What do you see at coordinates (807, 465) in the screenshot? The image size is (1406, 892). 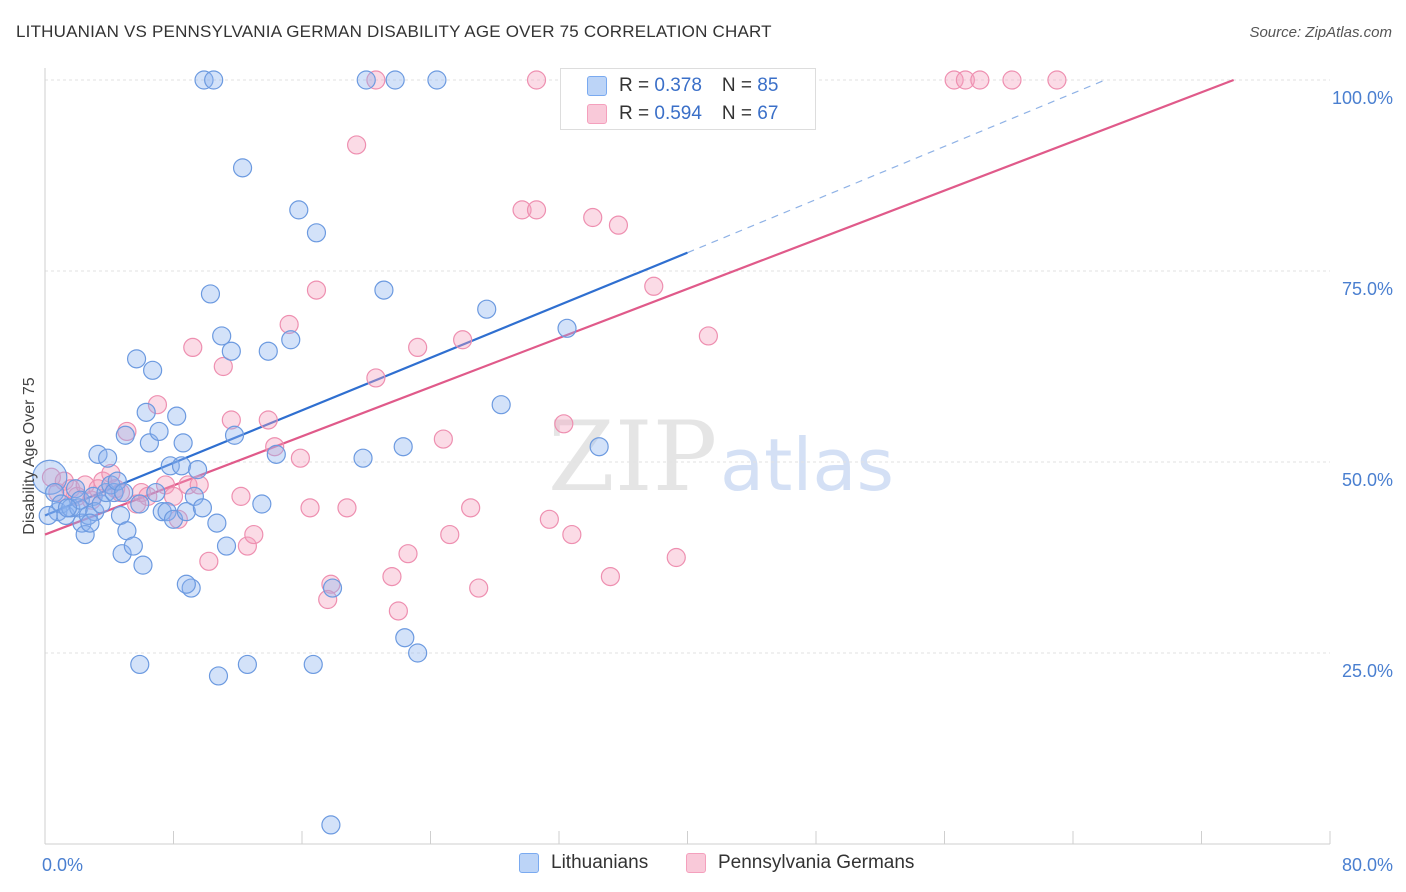 I see `watermark-atlas: atlas` at bounding box center [807, 465].